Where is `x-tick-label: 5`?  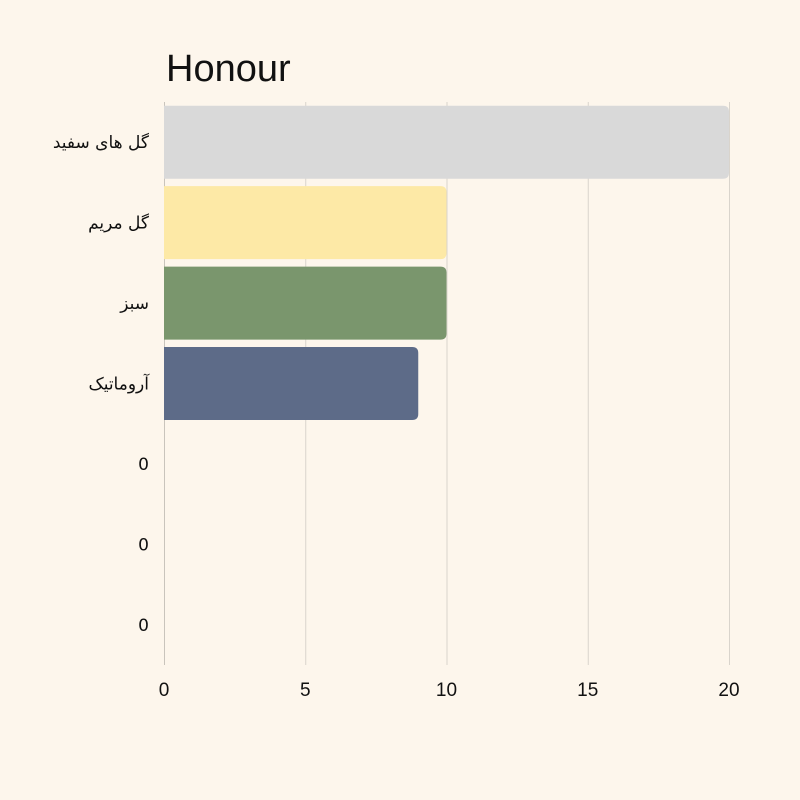
x-tick-label: 5 is located at coordinates (305, 690).